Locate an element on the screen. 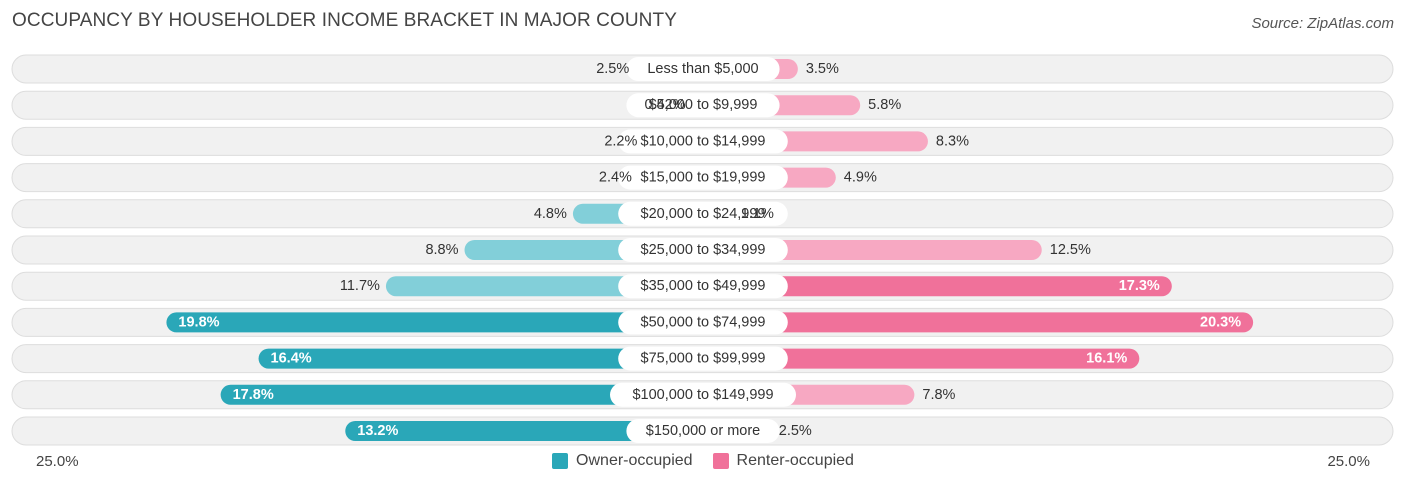 This screenshot has height=487, width=1406. category-label: $25,000 to $34,999 is located at coordinates (703, 250).